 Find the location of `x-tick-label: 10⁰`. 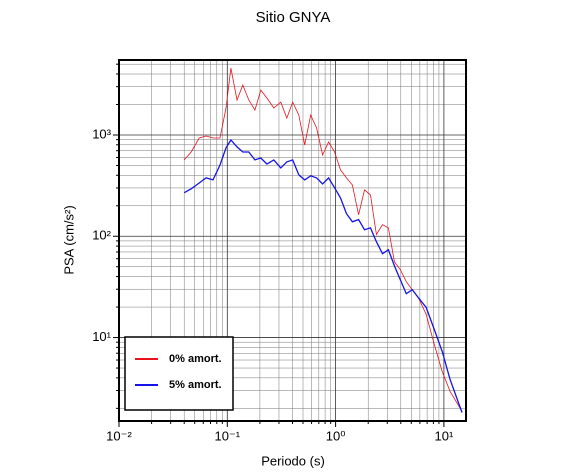

x-tick-label: 10⁰ is located at coordinates (336, 435).